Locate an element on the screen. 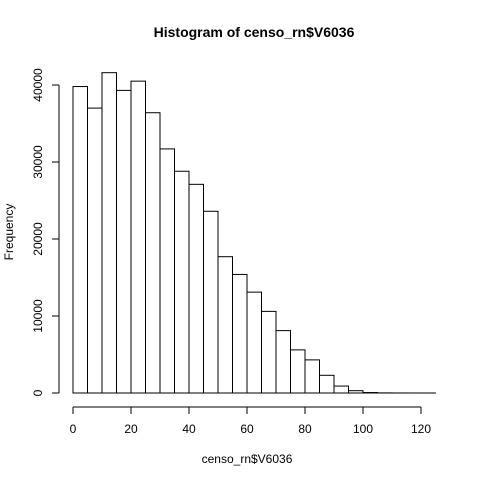 The image size is (480, 480). y-tick-label: 20000 is located at coordinates (38, 239).